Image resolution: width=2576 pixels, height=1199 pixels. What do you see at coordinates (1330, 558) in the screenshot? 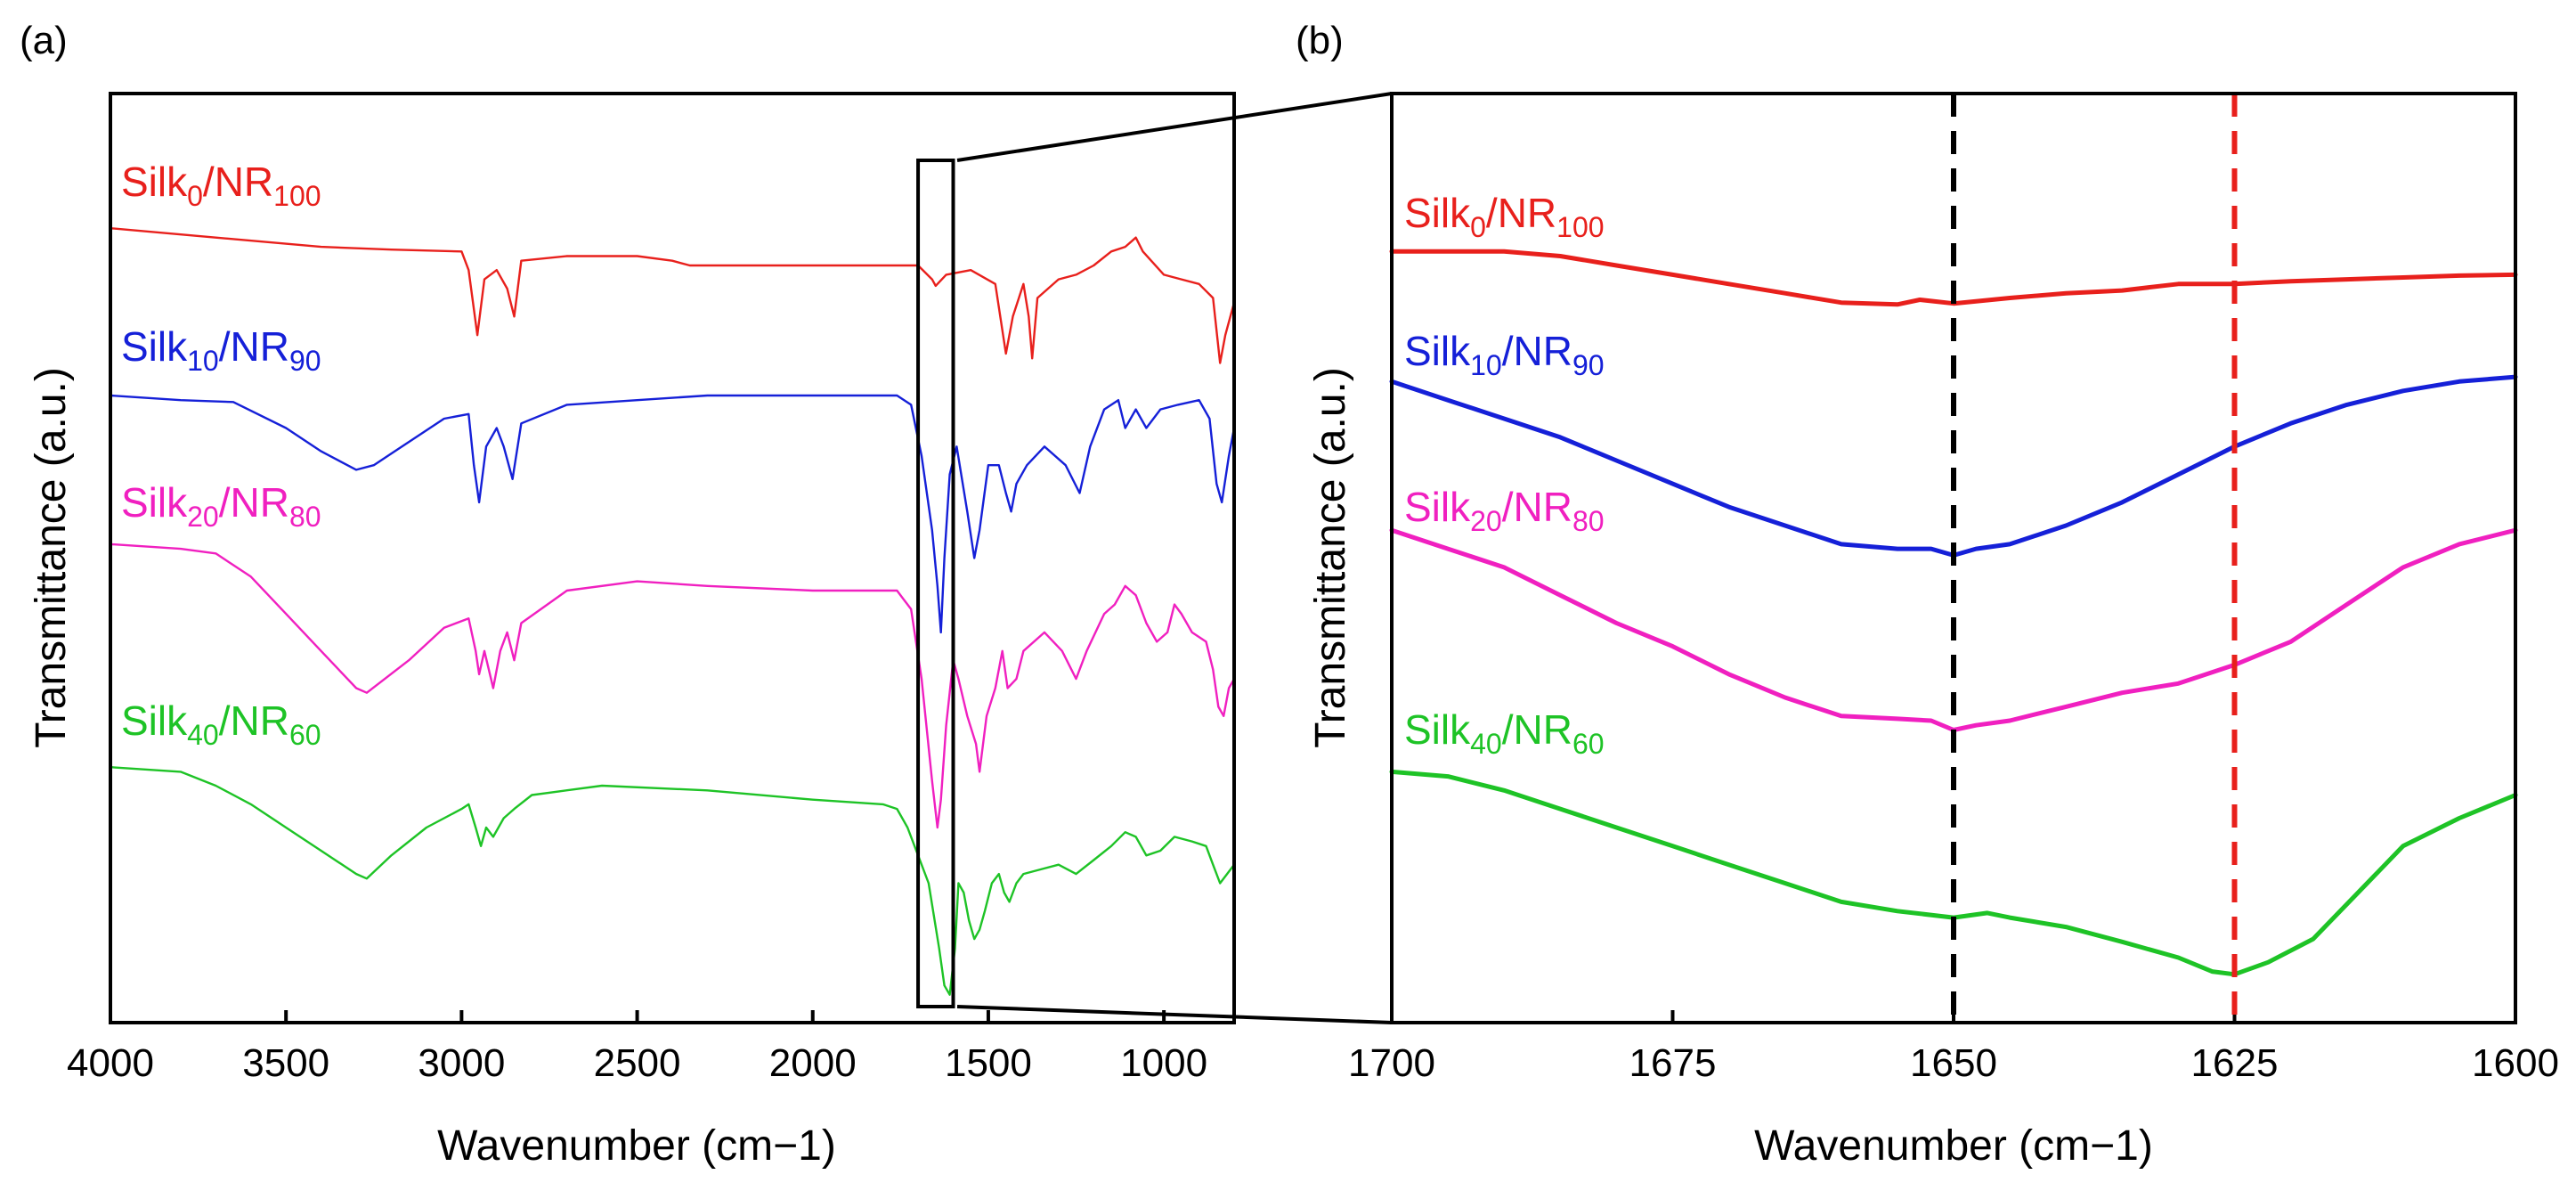
I see `panel-b-y-axis-label: Transmittance (a.u.)` at bounding box center [1330, 558].